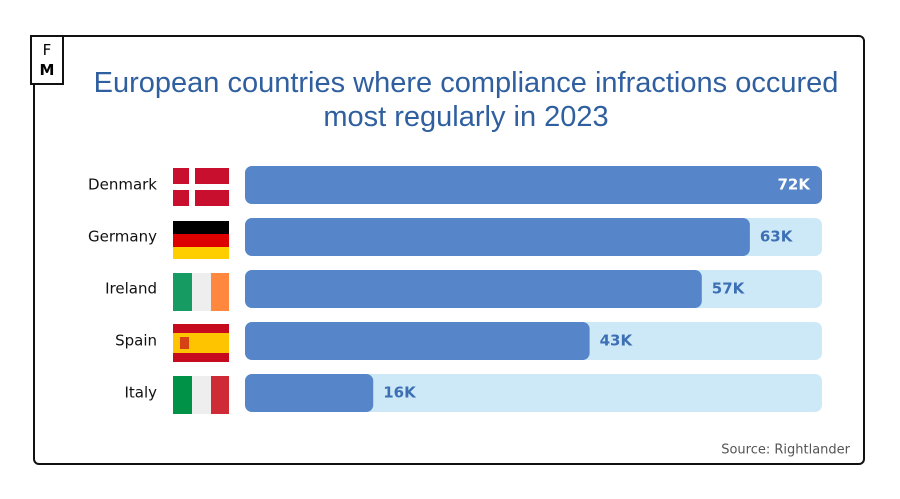  What do you see at coordinates (47, 50) in the screenshot?
I see `logo-top: F` at bounding box center [47, 50].